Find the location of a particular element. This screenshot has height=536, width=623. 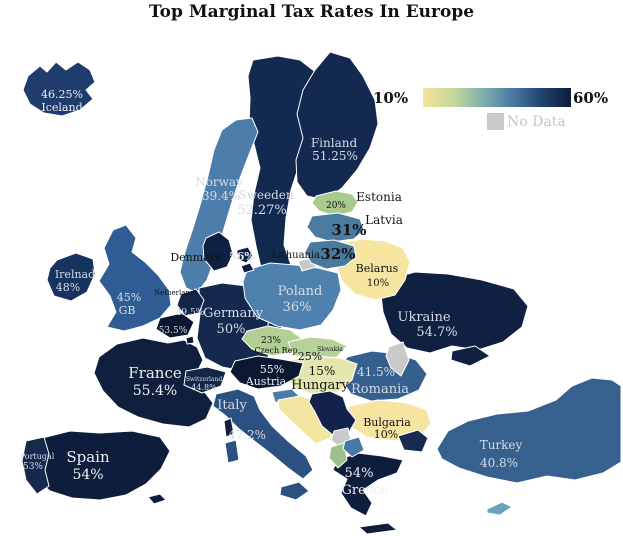

lithuania-value: 32% is located at coordinates (337, 254).